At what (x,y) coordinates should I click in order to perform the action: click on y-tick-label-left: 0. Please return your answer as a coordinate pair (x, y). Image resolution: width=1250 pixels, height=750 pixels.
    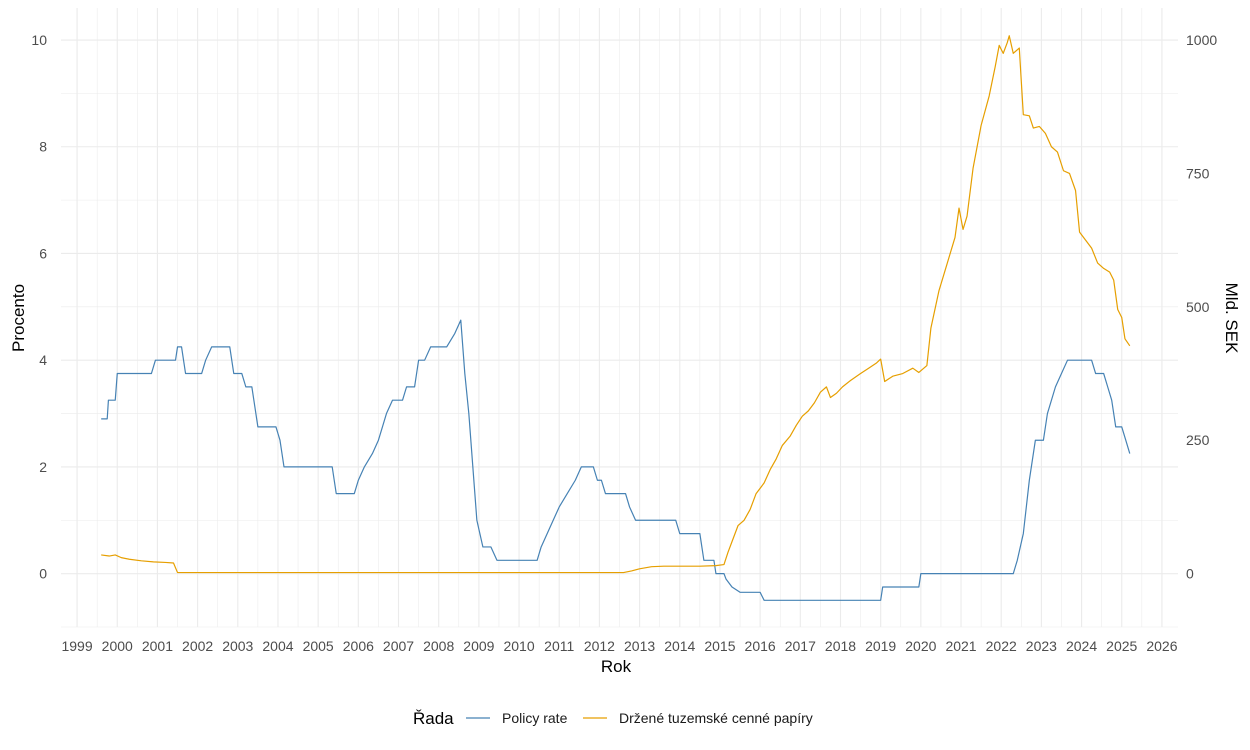
    Looking at the image, I should click on (43, 574).